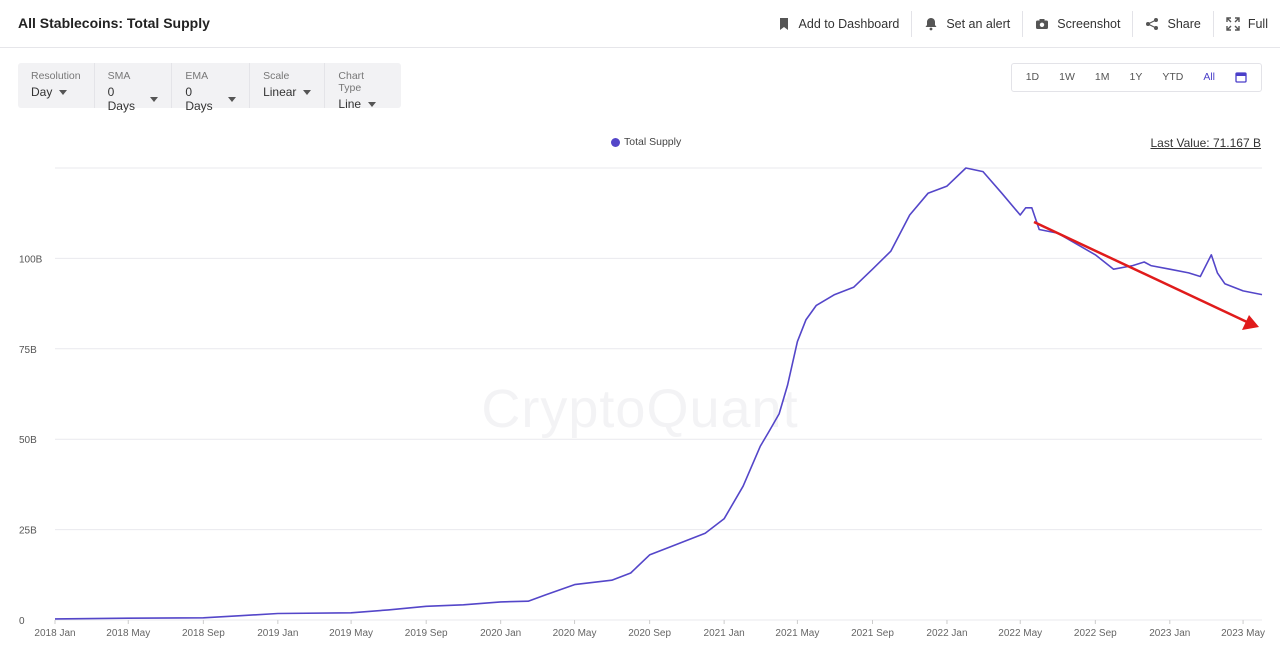 Image resolution: width=1280 pixels, height=645 pixels. What do you see at coordinates (426, 633) in the screenshot?
I see `x-tick-label: 2019 Sep` at bounding box center [426, 633].